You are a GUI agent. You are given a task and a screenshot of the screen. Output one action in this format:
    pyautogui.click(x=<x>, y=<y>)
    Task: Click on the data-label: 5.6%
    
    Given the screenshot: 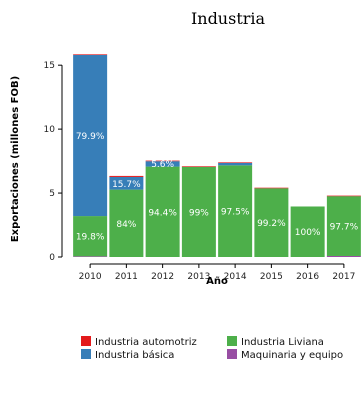 What is the action you would take?
    pyautogui.click(x=162, y=165)
    